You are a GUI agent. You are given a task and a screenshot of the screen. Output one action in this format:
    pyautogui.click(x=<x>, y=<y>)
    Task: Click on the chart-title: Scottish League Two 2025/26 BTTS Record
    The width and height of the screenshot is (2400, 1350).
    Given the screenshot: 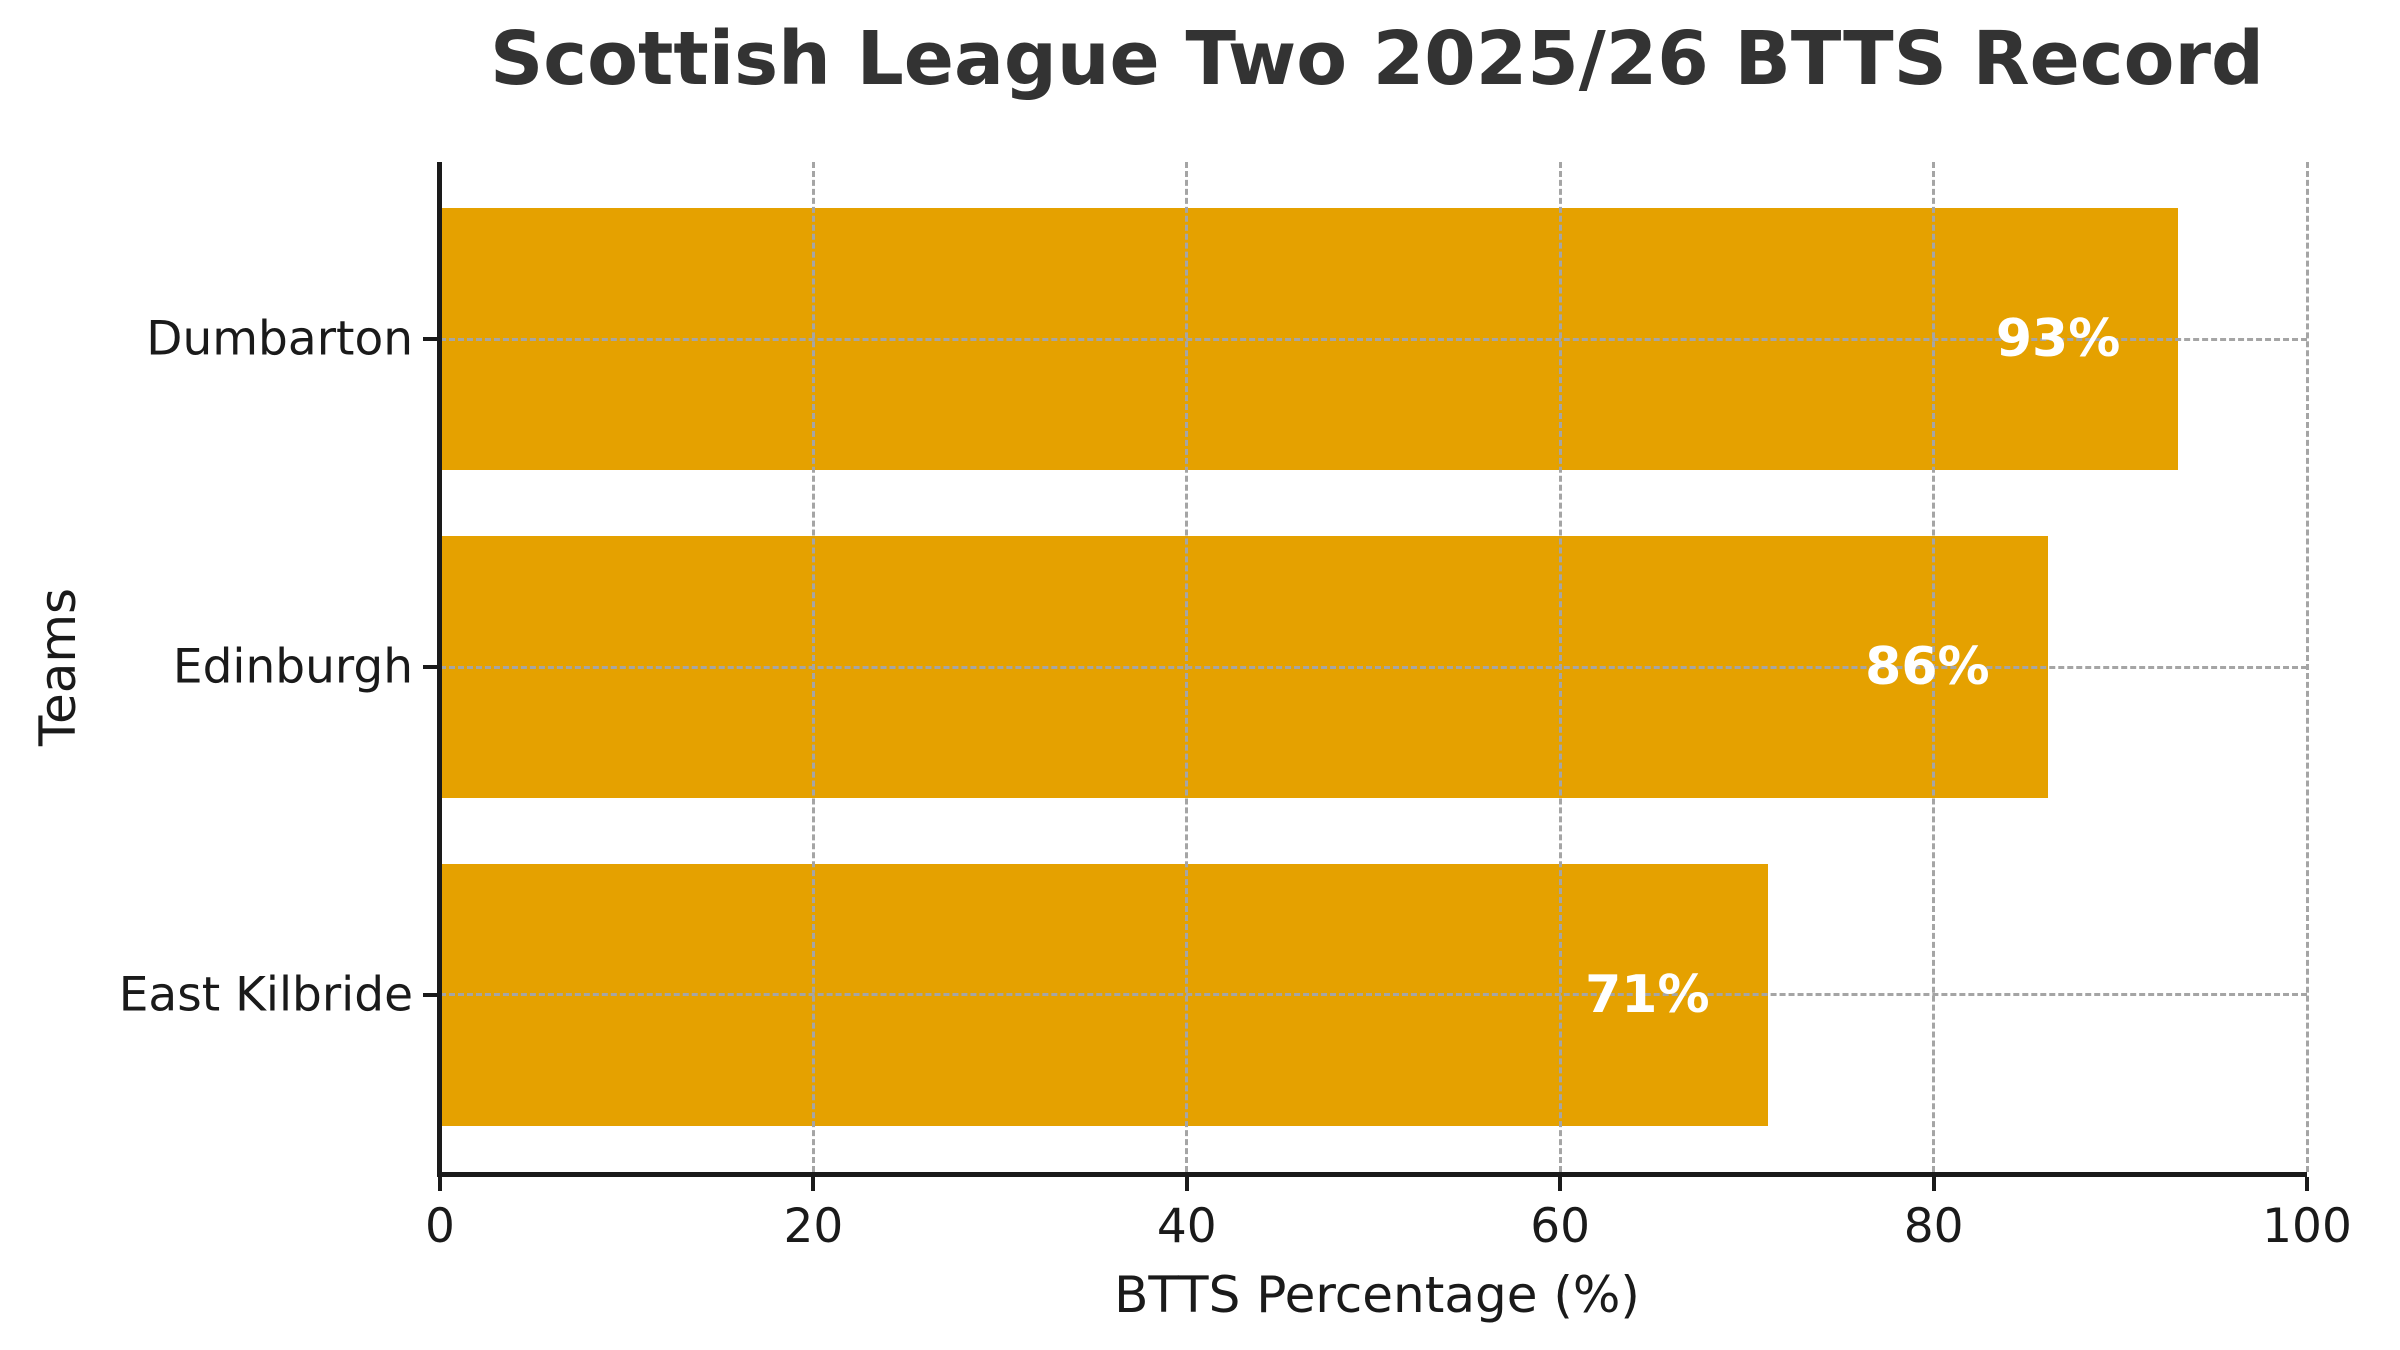 What is the action you would take?
    pyautogui.click(x=1377, y=59)
    